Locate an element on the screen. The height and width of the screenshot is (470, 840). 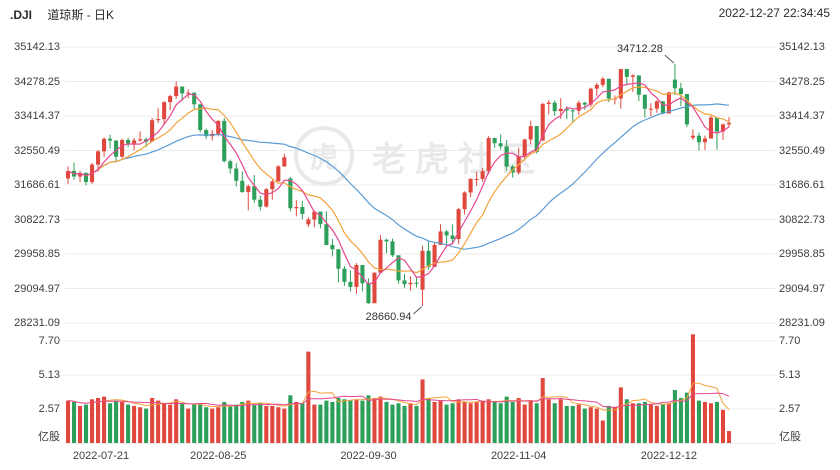
symbol-name-and-period: 道琼斯 - 日K is located at coordinates (81, 15).